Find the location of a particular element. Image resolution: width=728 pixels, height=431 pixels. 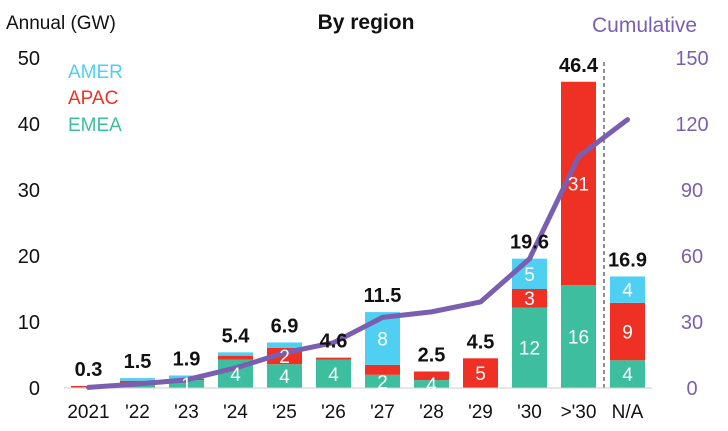

left-axis-title: Annual (GW) is located at coordinates (61, 23).